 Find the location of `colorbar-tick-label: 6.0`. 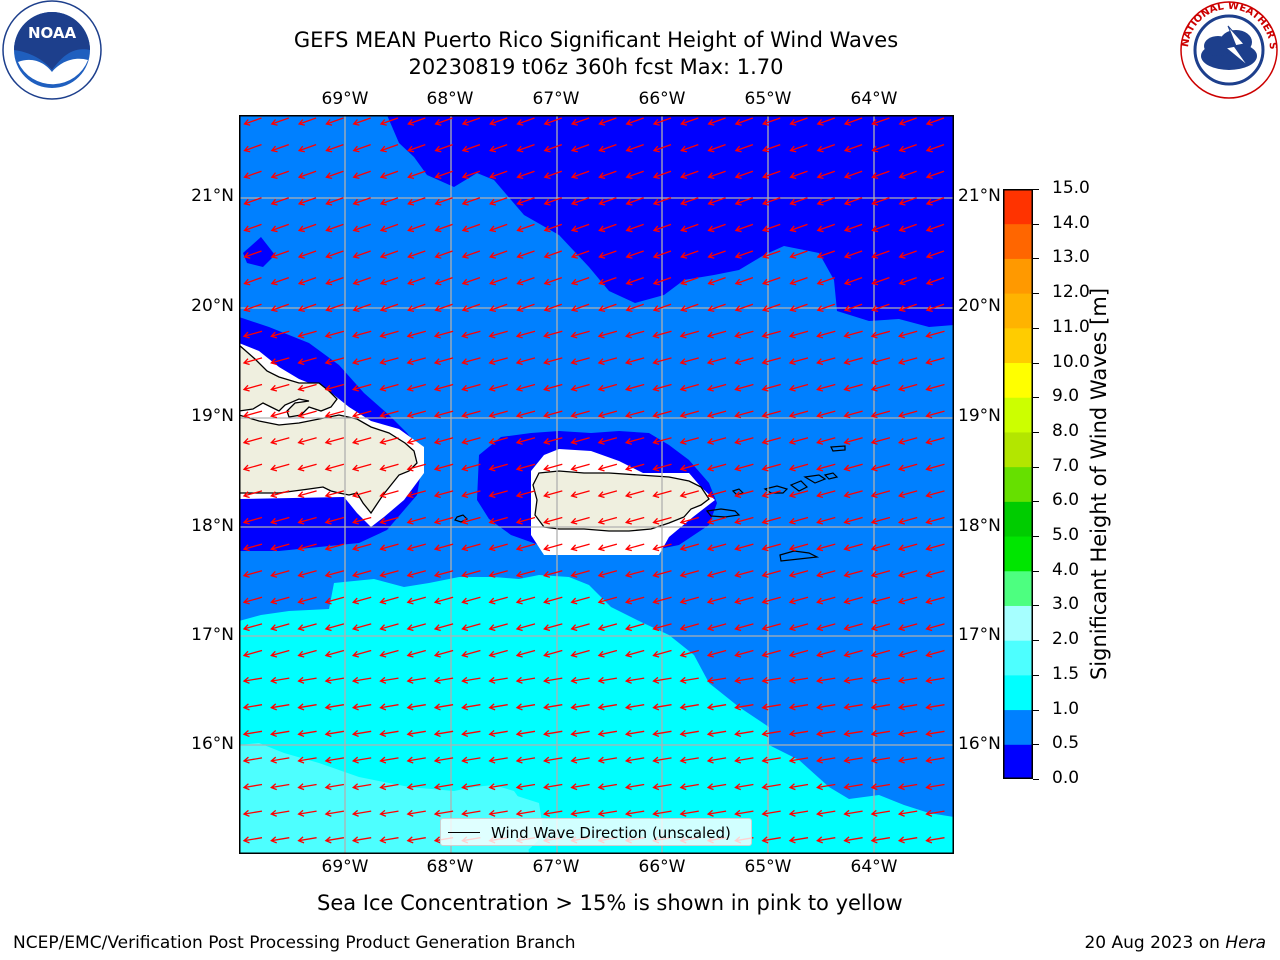

colorbar-tick-label: 6.0 is located at coordinates (1066, 500).